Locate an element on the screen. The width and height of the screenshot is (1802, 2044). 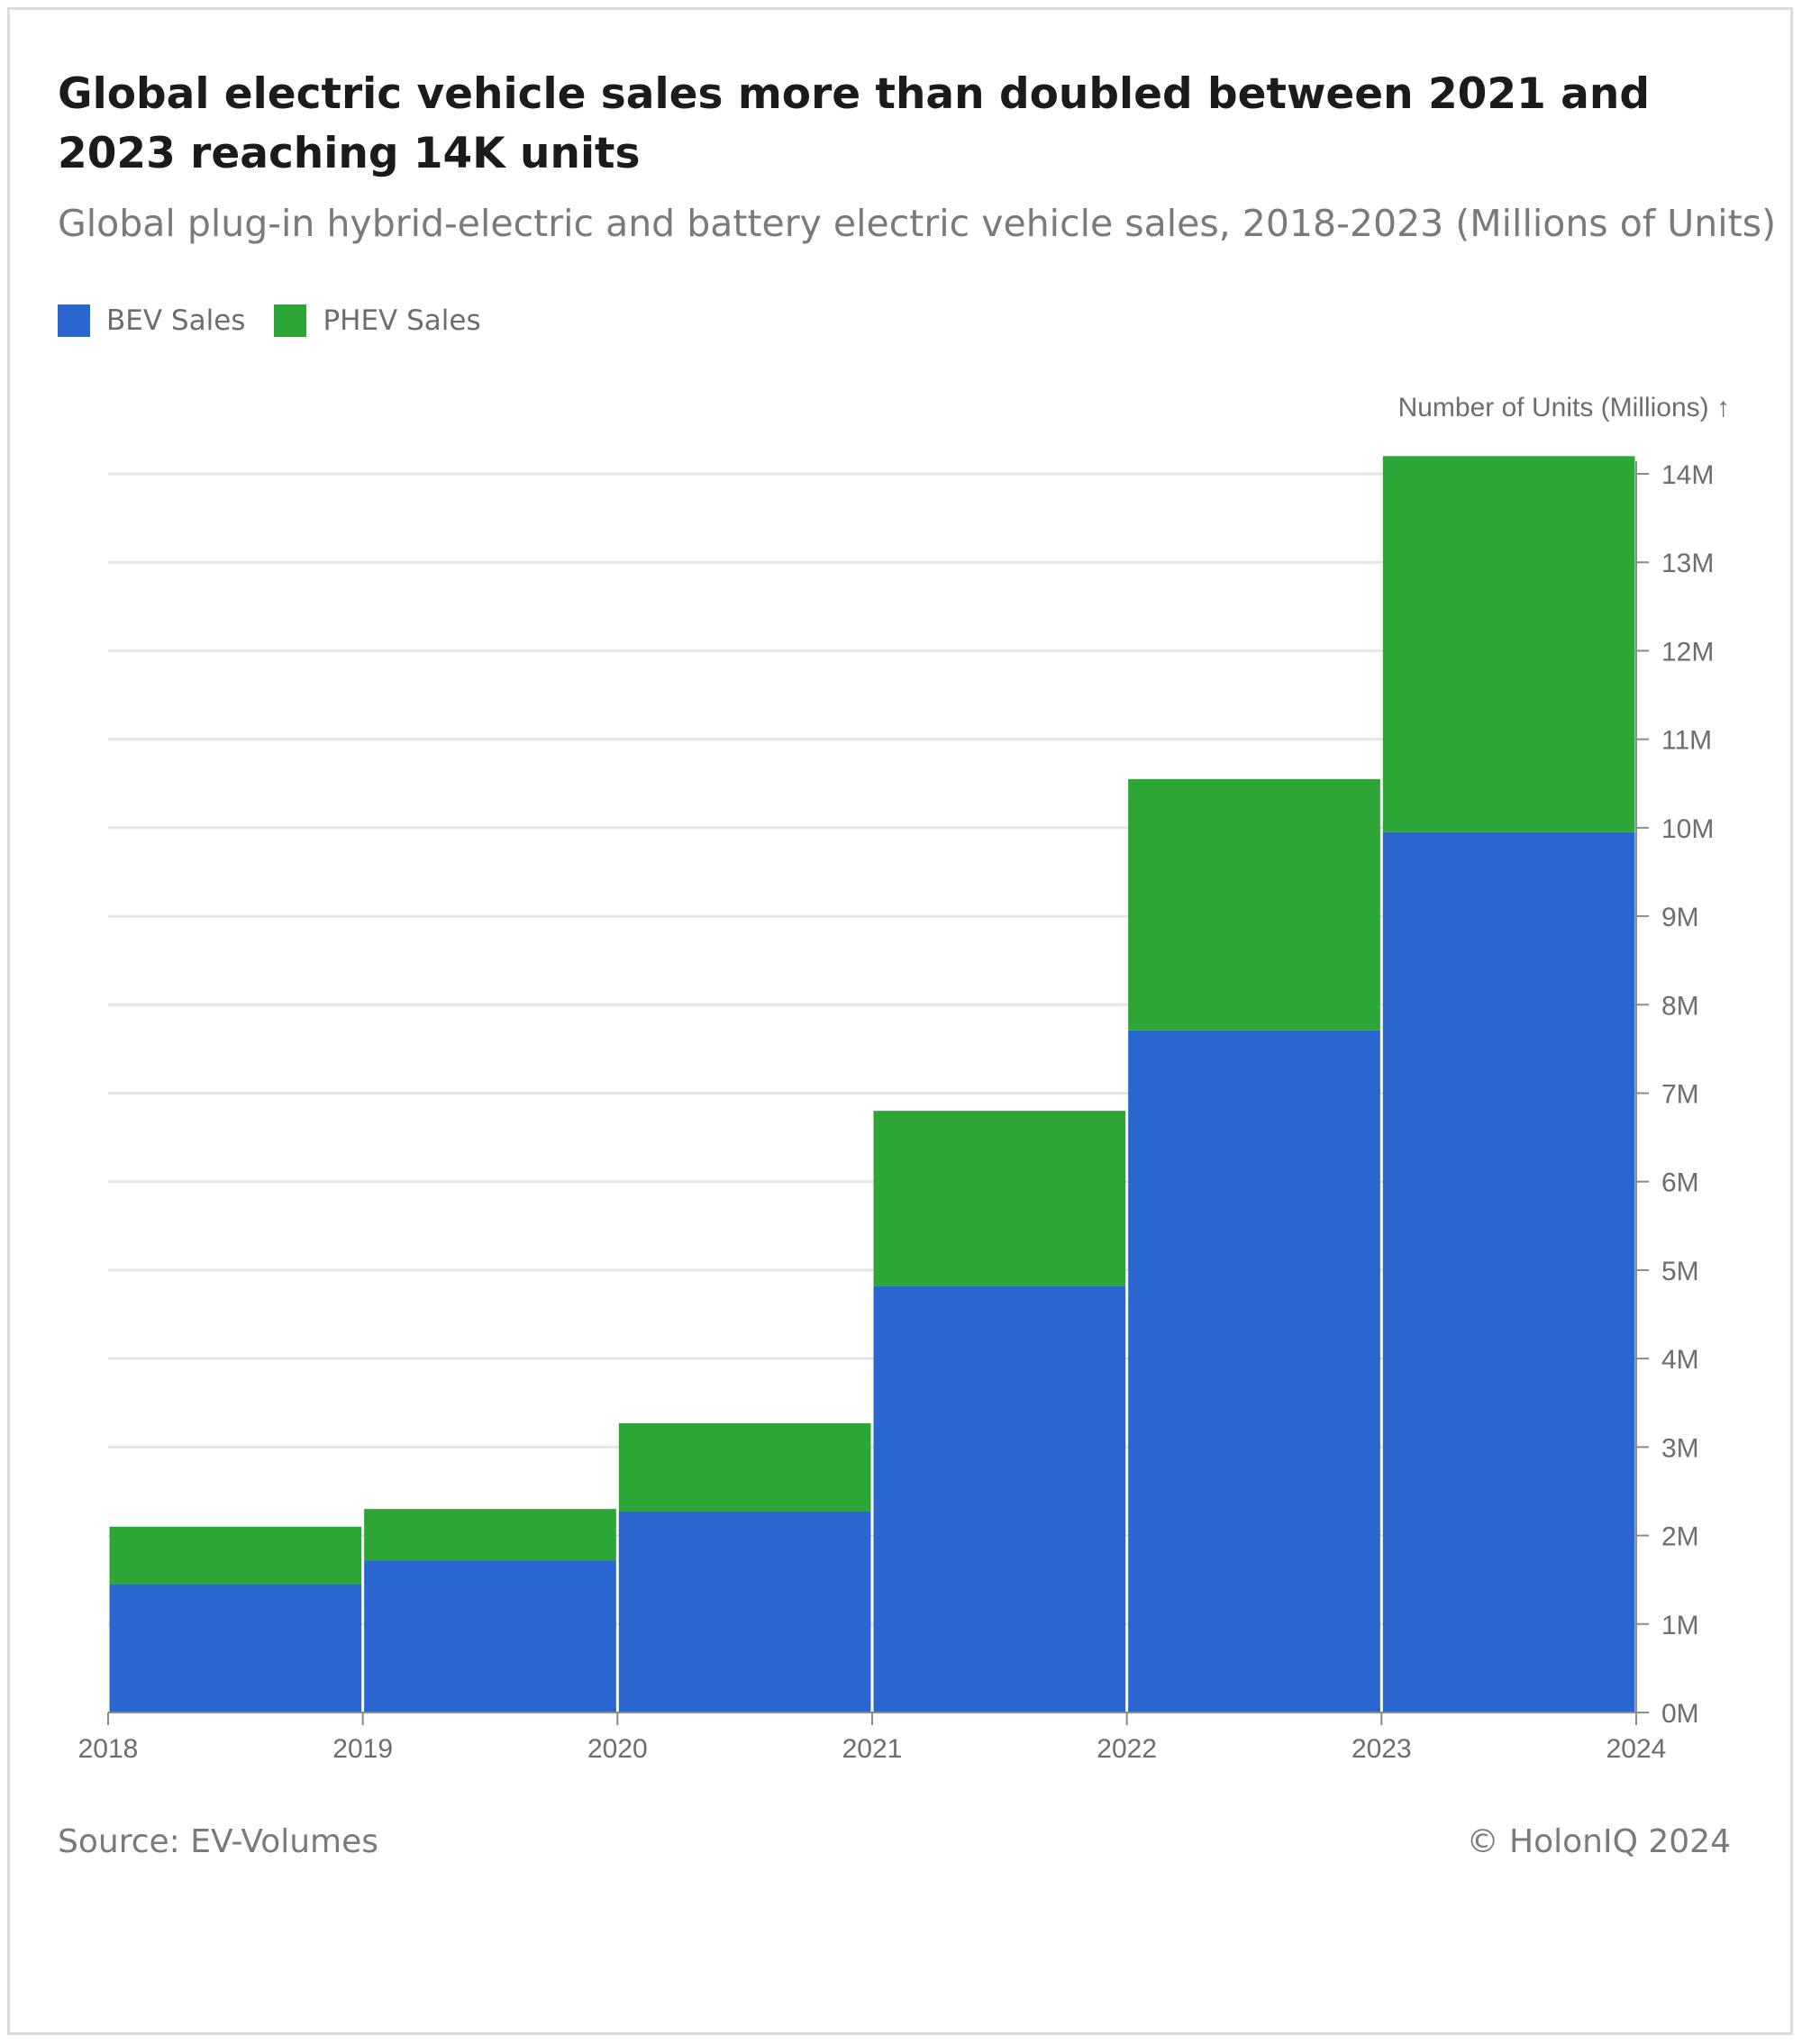
bar-phev-sales-2022 is located at coordinates (1254, 904).